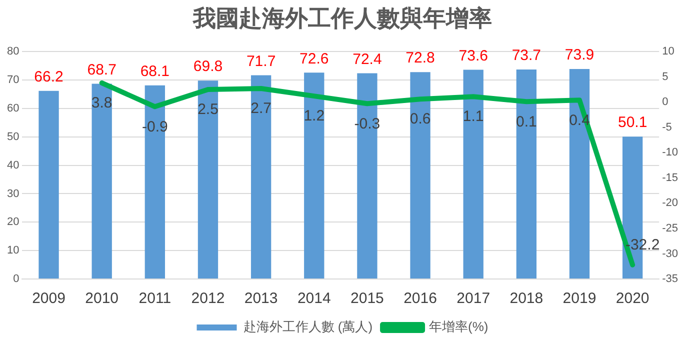 The image size is (685, 344). I want to click on data-label: 68.1, so click(155, 71).